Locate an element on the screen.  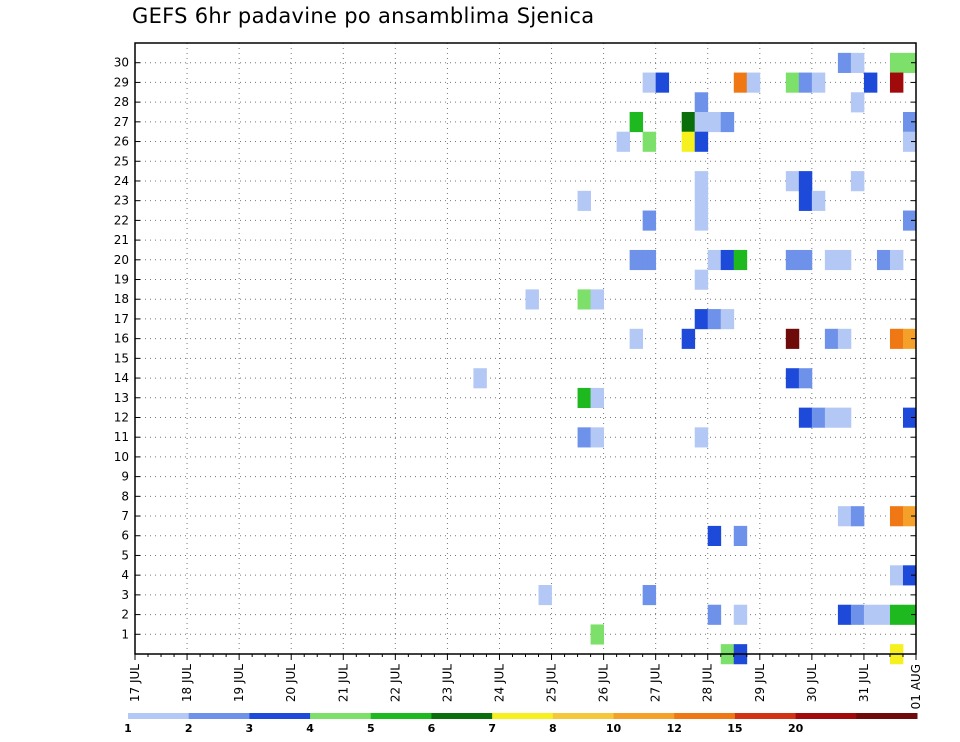
y-tick-label: 28 is located at coordinates (121, 102).